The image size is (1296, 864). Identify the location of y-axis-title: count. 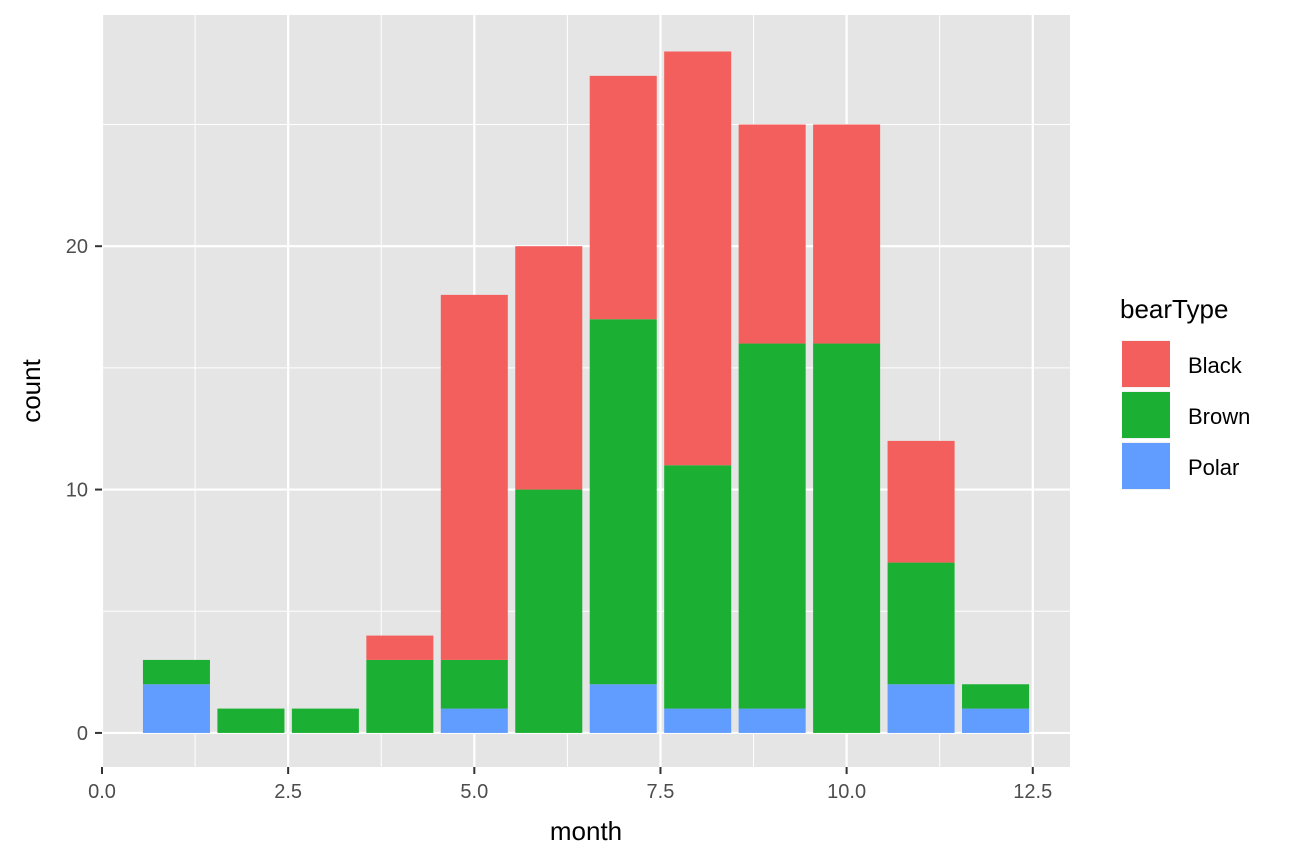
(31, 390).